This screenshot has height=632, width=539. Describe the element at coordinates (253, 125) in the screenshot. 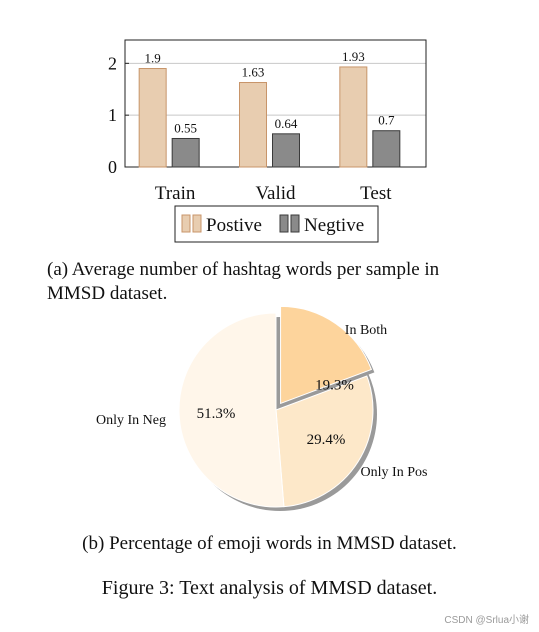

I see `bar-postive-valid` at that location.